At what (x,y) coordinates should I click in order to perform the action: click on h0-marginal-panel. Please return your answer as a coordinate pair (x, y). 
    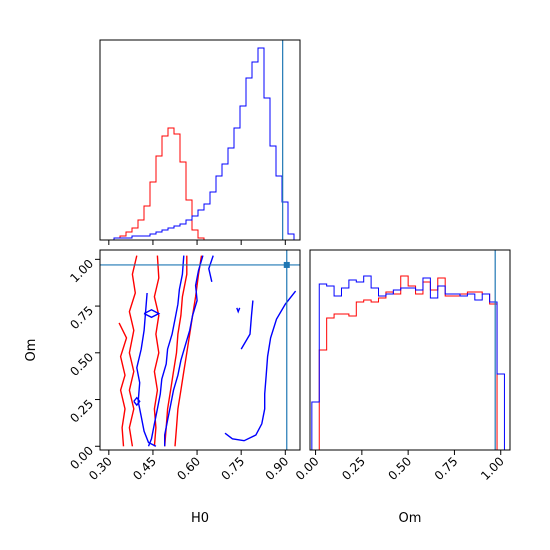
    Looking at the image, I should click on (200, 142).